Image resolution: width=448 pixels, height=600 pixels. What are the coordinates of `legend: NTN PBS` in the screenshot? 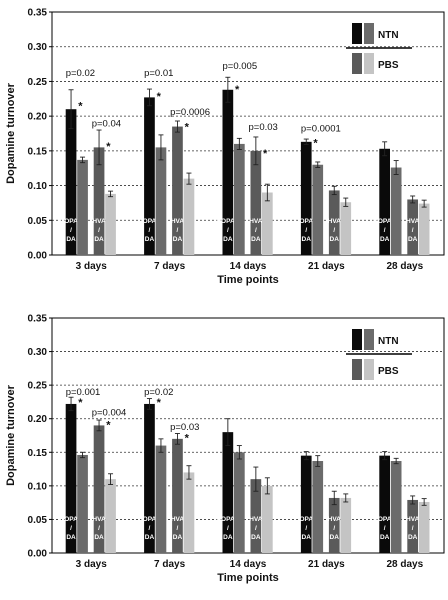 It's located at (379, 48).